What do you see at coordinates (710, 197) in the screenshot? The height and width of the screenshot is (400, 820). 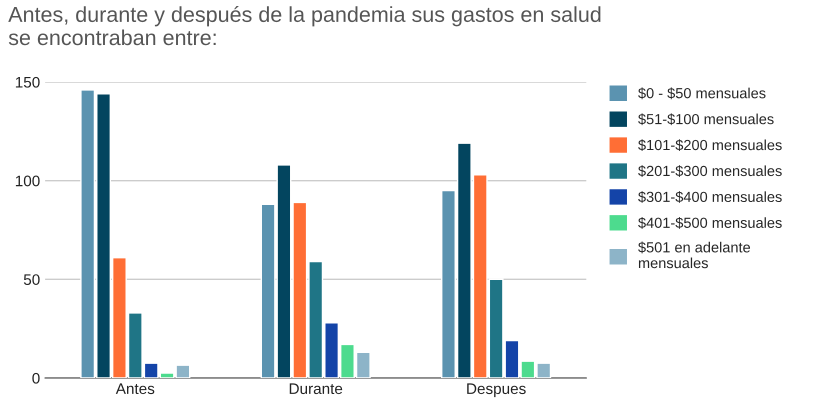 I see `legend-label: $301-$400 mensuales` at bounding box center [710, 197].